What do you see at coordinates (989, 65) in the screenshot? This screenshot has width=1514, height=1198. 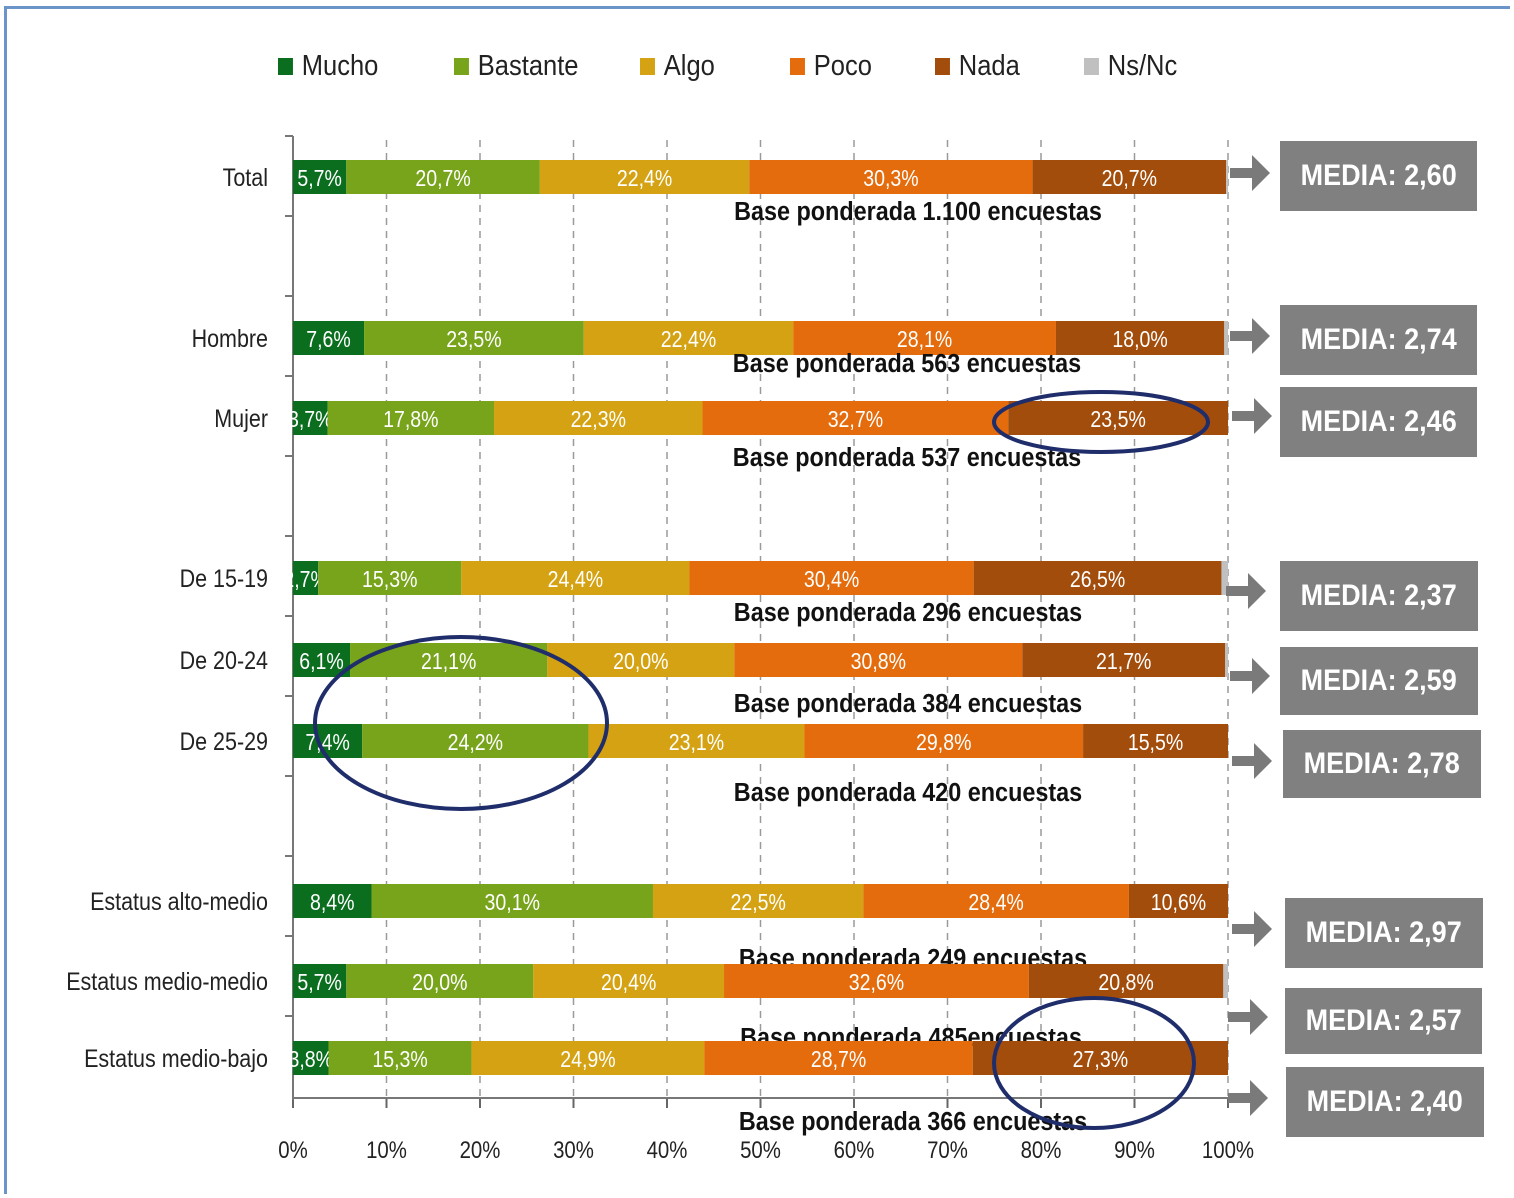 I see `legend-label: Nada` at bounding box center [989, 65].